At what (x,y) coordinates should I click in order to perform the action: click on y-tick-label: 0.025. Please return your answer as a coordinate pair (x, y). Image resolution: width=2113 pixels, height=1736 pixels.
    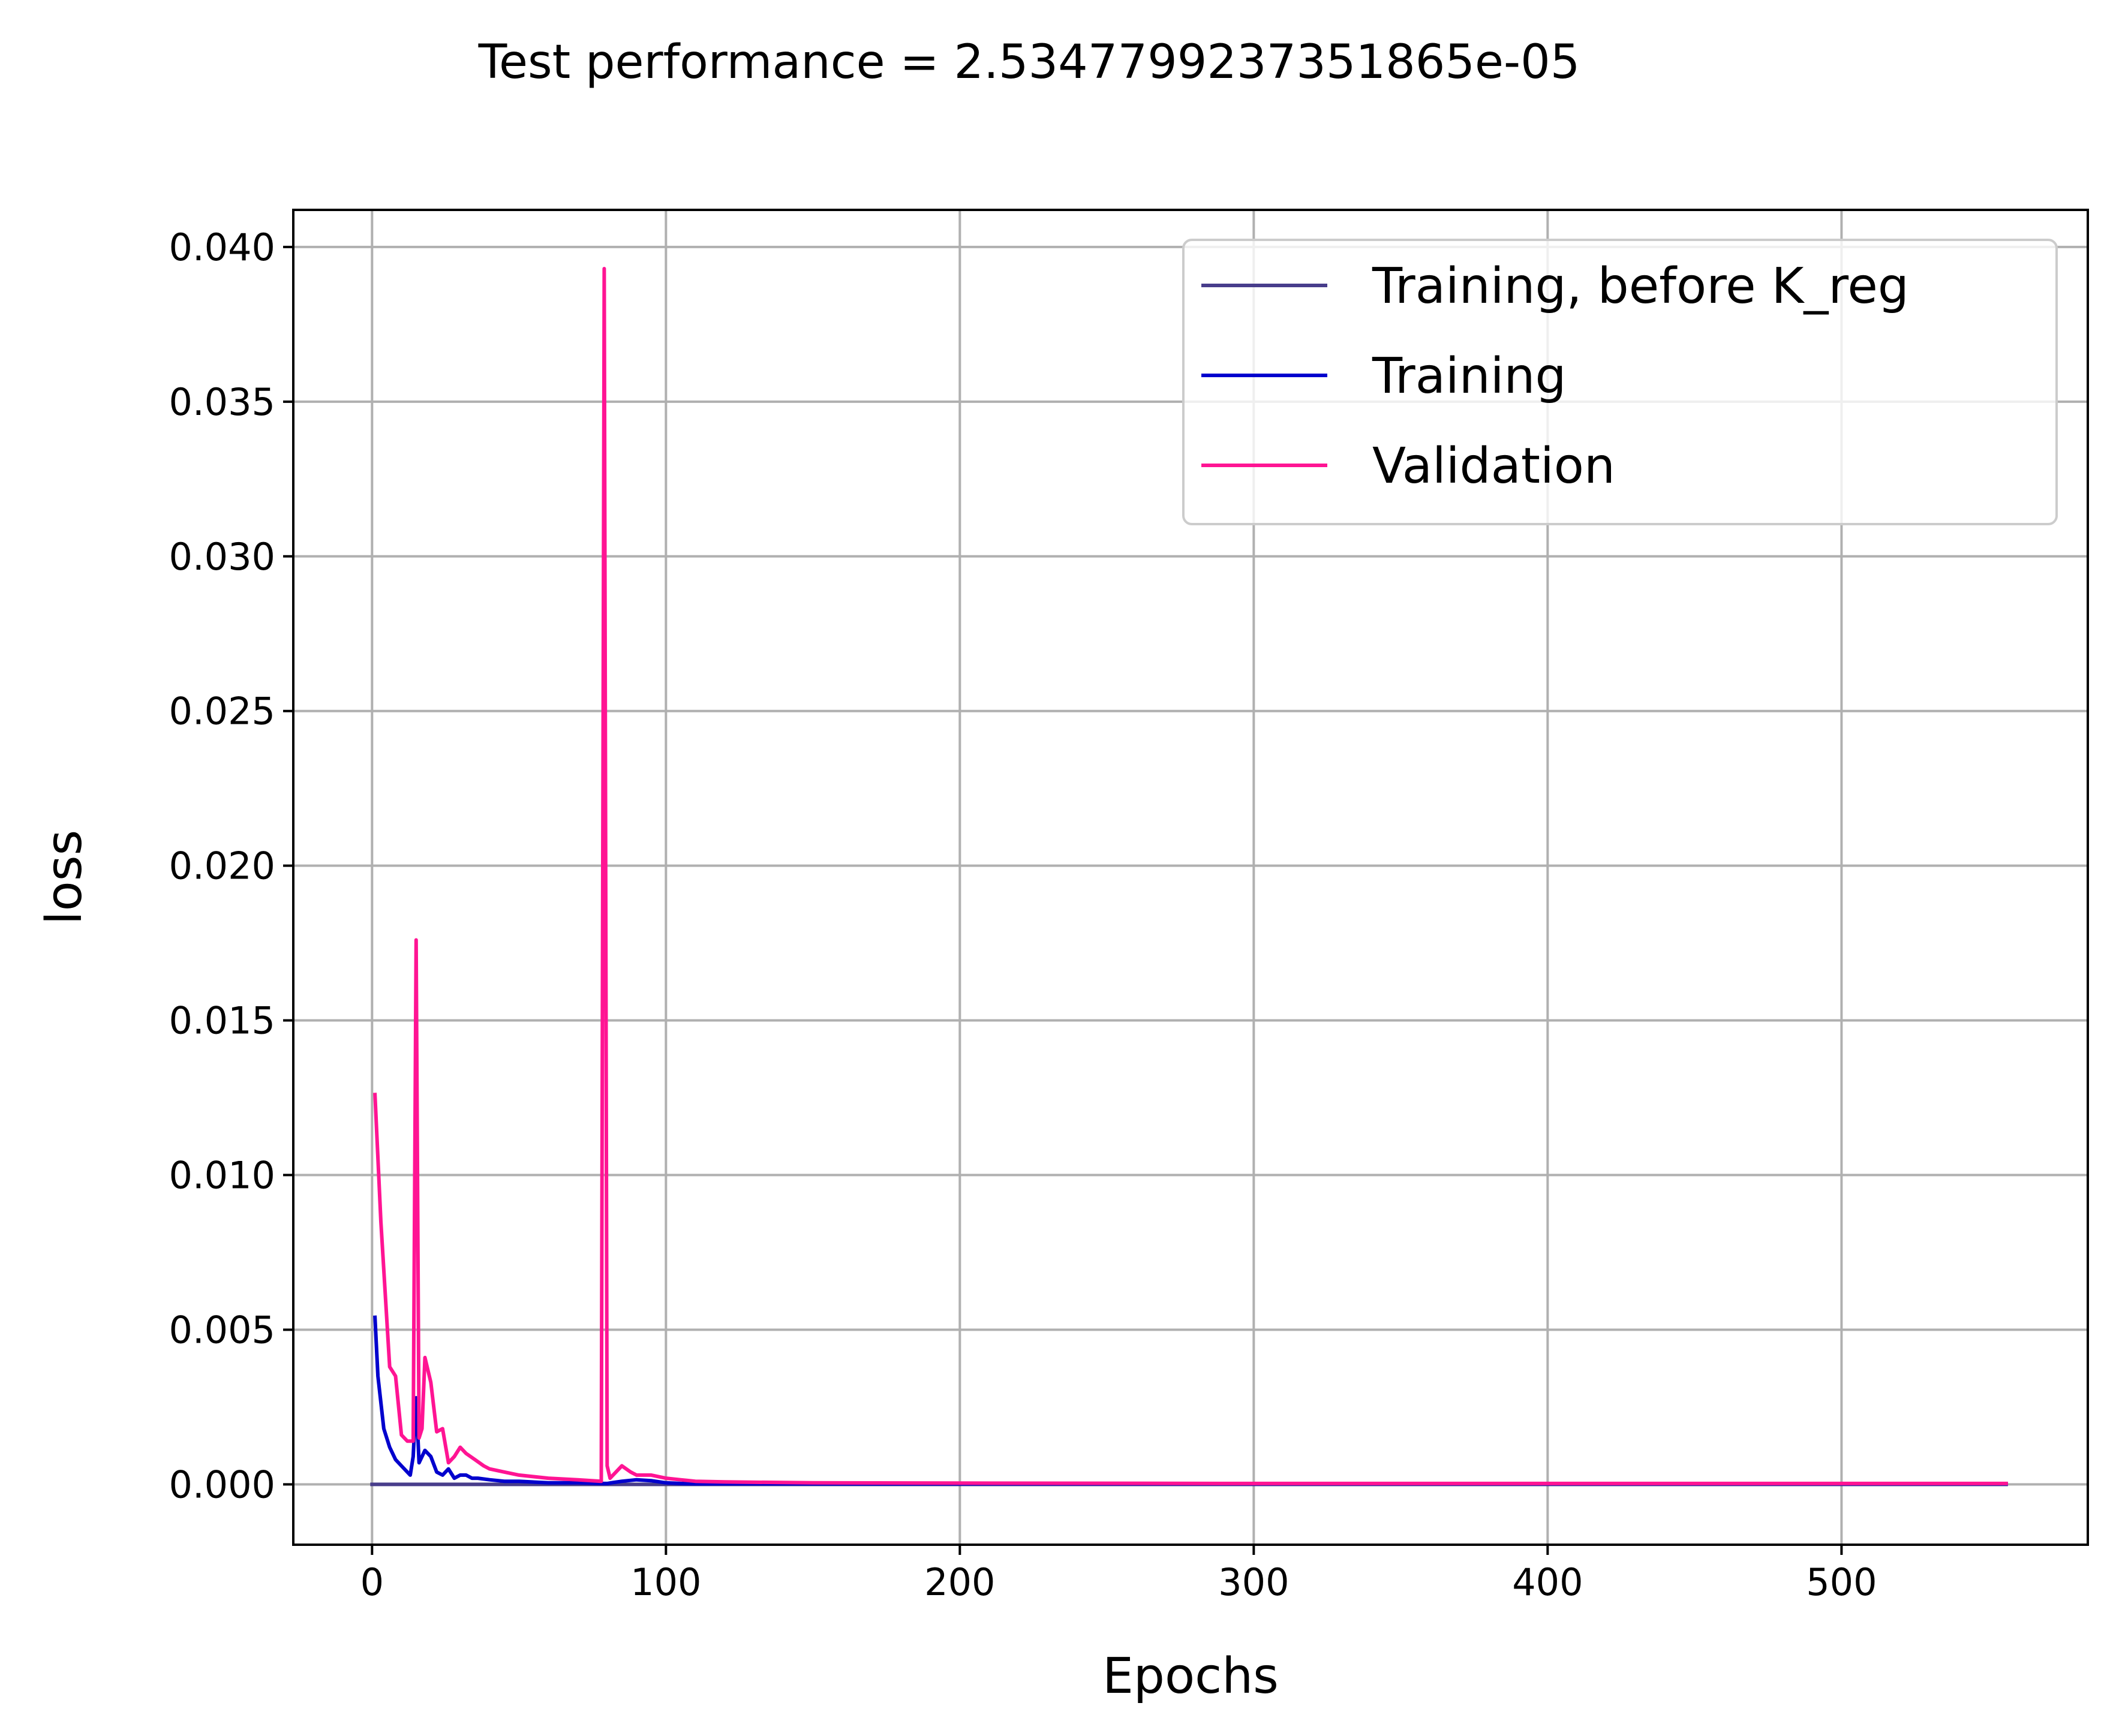
    Looking at the image, I should click on (222, 711).